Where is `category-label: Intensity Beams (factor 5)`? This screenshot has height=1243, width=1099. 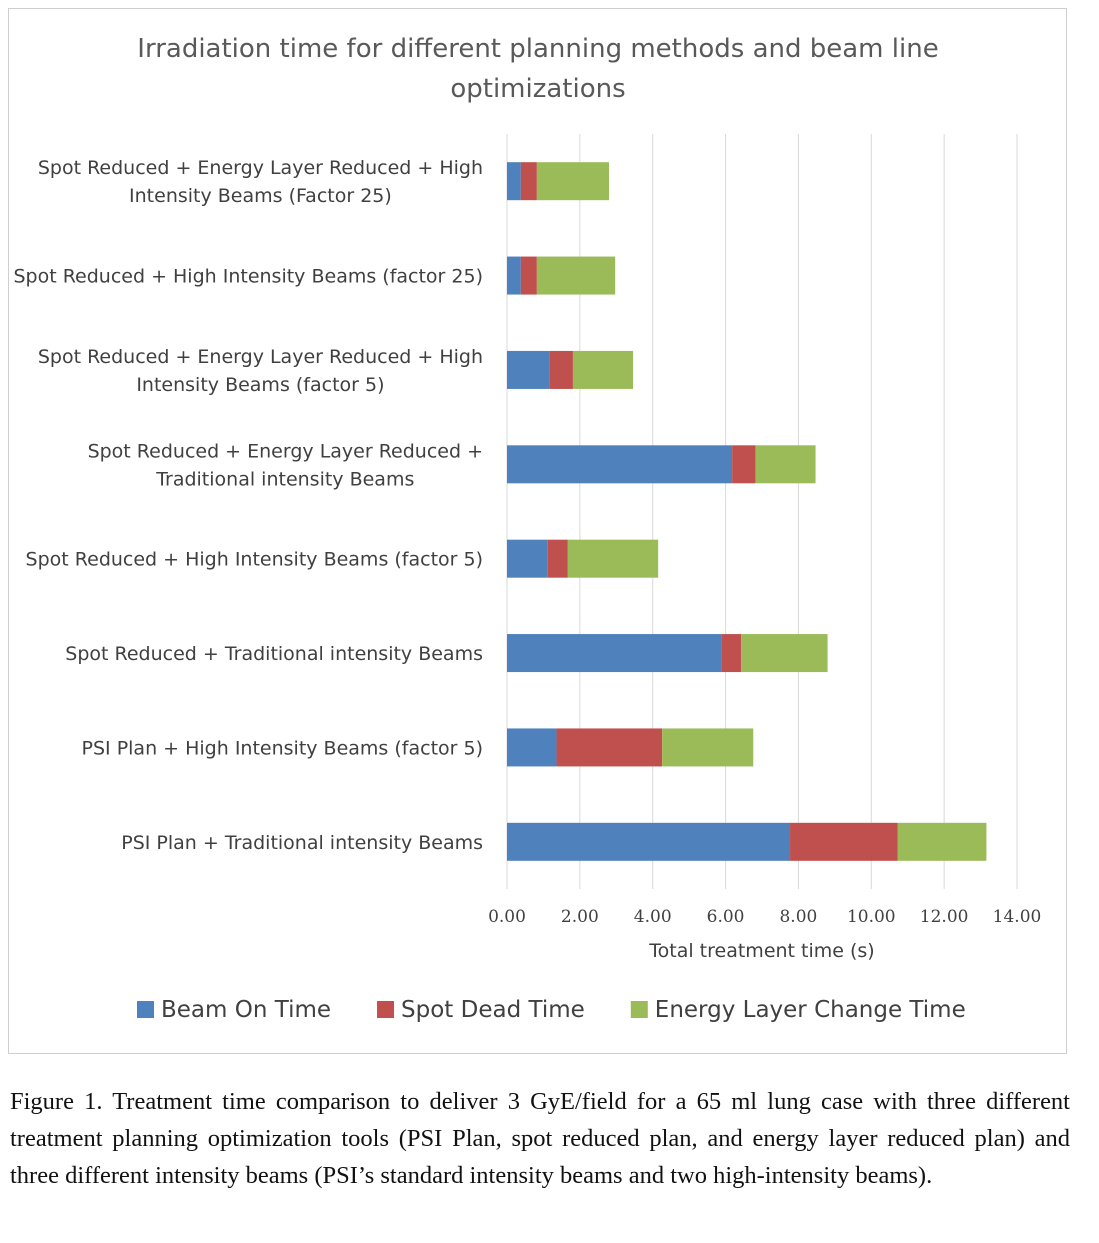 category-label: Intensity Beams (factor 5) is located at coordinates (260, 385).